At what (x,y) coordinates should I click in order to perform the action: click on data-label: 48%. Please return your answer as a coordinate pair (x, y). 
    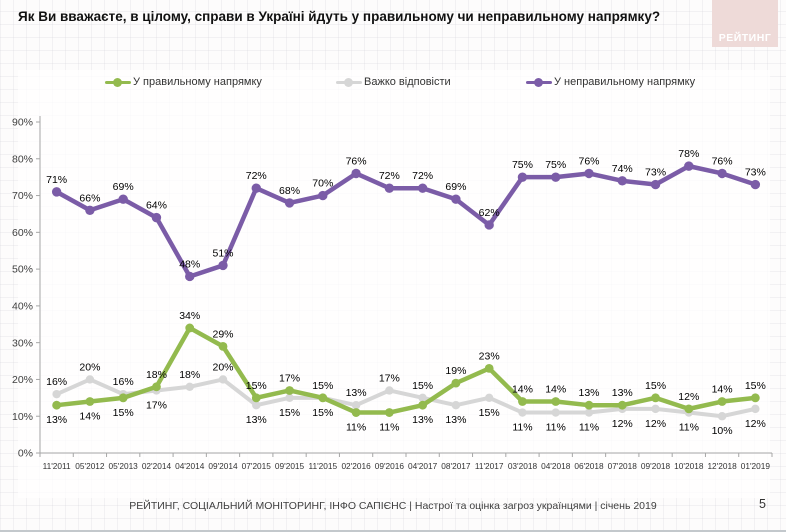
    Looking at the image, I should click on (189, 264).